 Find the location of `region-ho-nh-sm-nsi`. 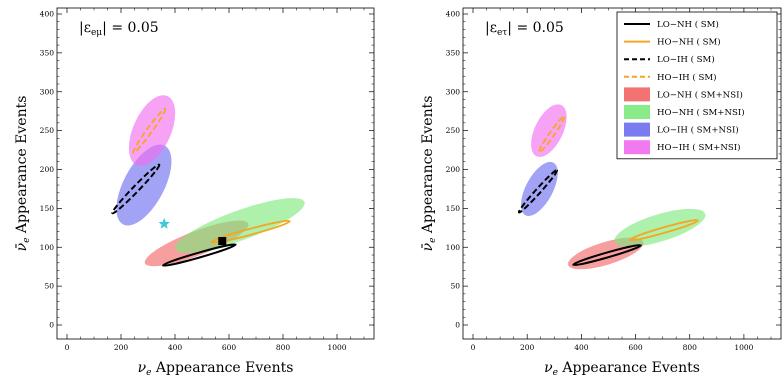

region-ho-nh-sm-nsi is located at coordinates (239, 225).